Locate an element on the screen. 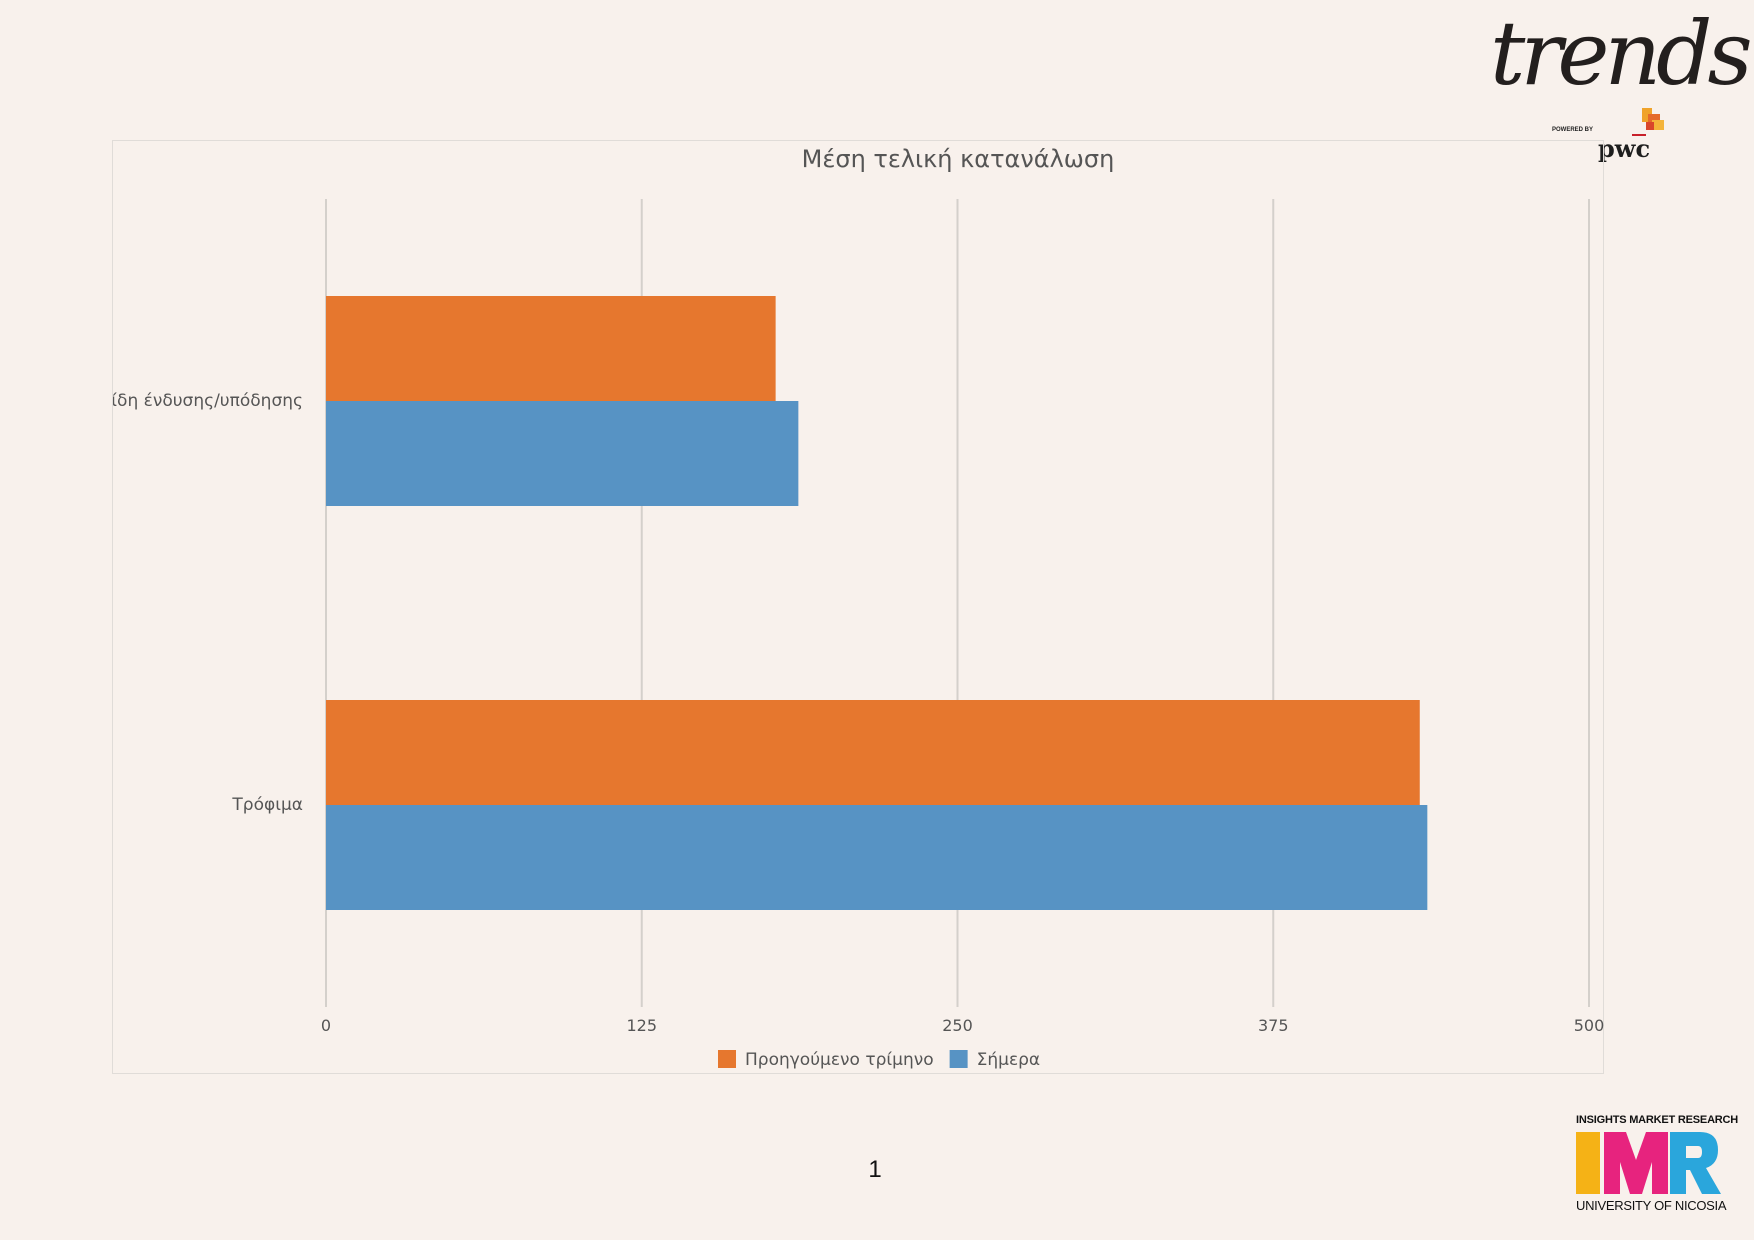 The image size is (1754, 1240). category-labels: Είδη ένδυσης/υπόδησης Τρόφιμα is located at coordinates (208, 603).